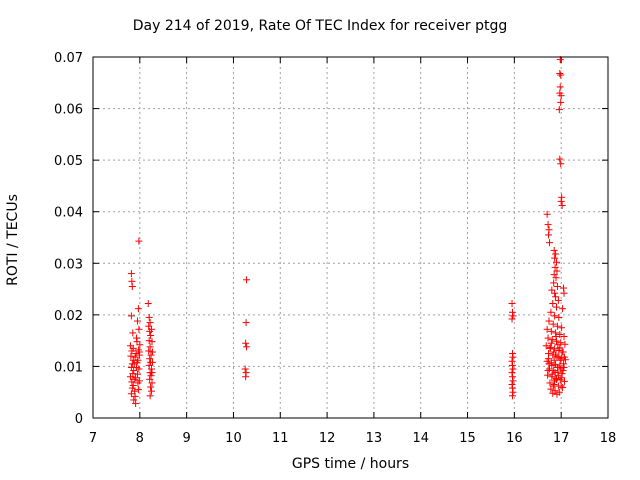  Describe the element at coordinates (93, 438) in the screenshot. I see `x-tick-label: 7` at that location.